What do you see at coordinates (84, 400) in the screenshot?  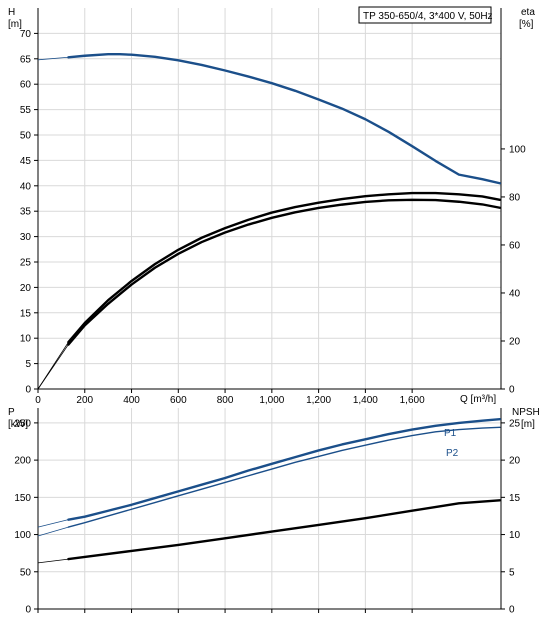 I see `x-tick-label: 200` at bounding box center [84, 400].